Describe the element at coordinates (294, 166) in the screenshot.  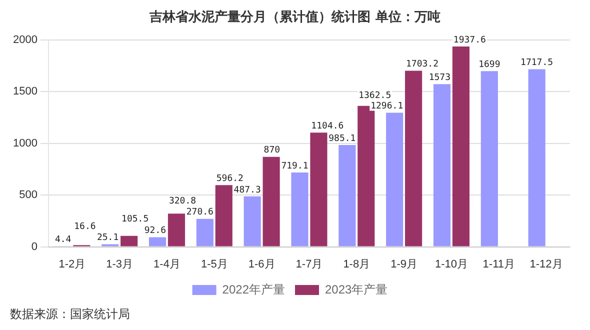
I see `data-label: 719.1` at that location.